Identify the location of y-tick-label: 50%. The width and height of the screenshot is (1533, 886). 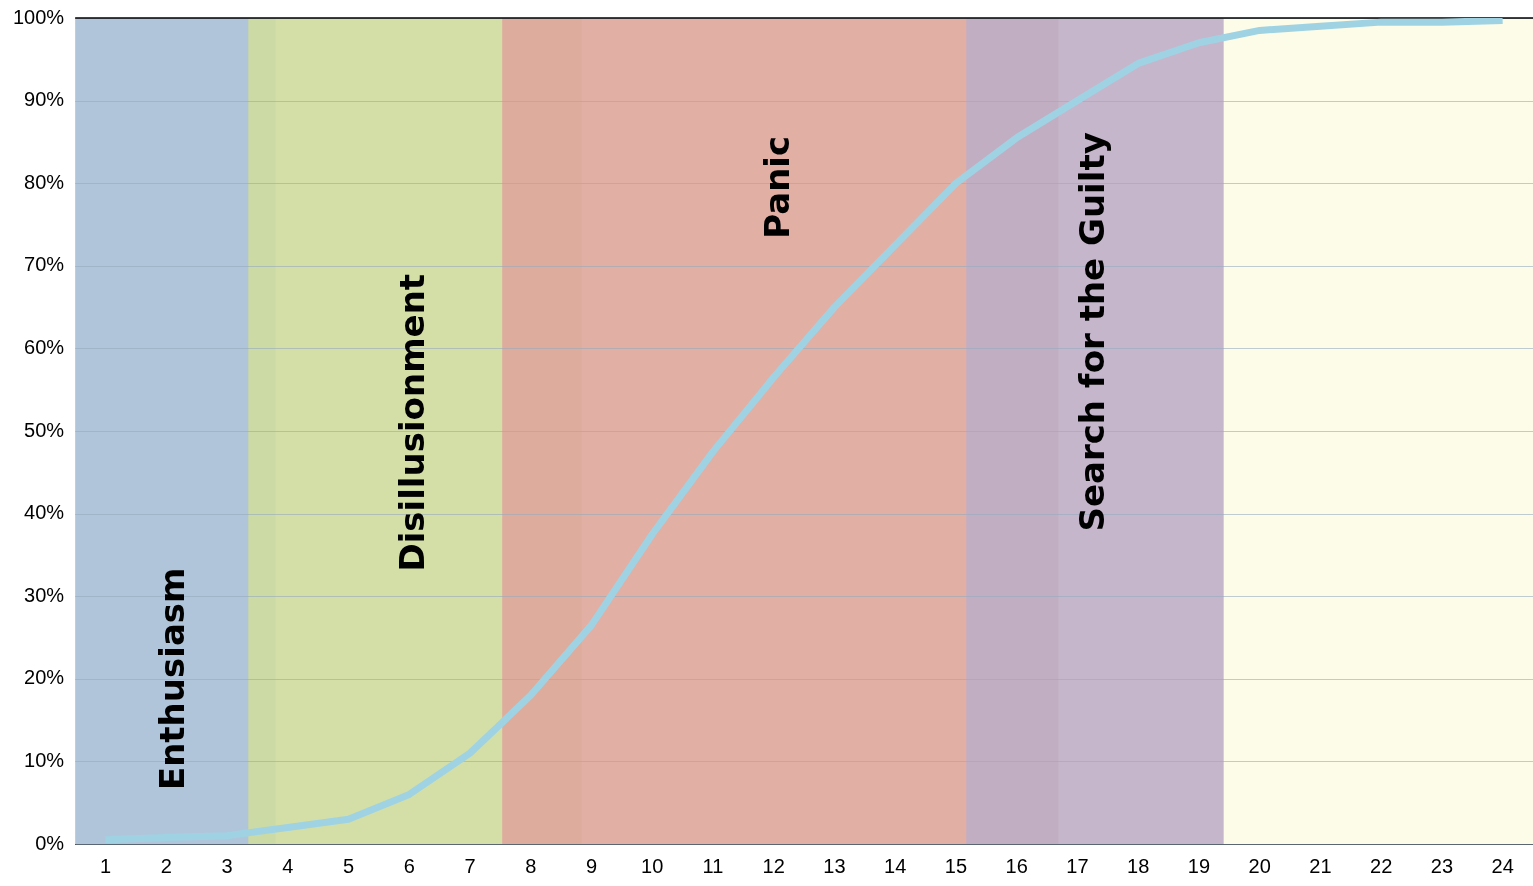
(44, 429).